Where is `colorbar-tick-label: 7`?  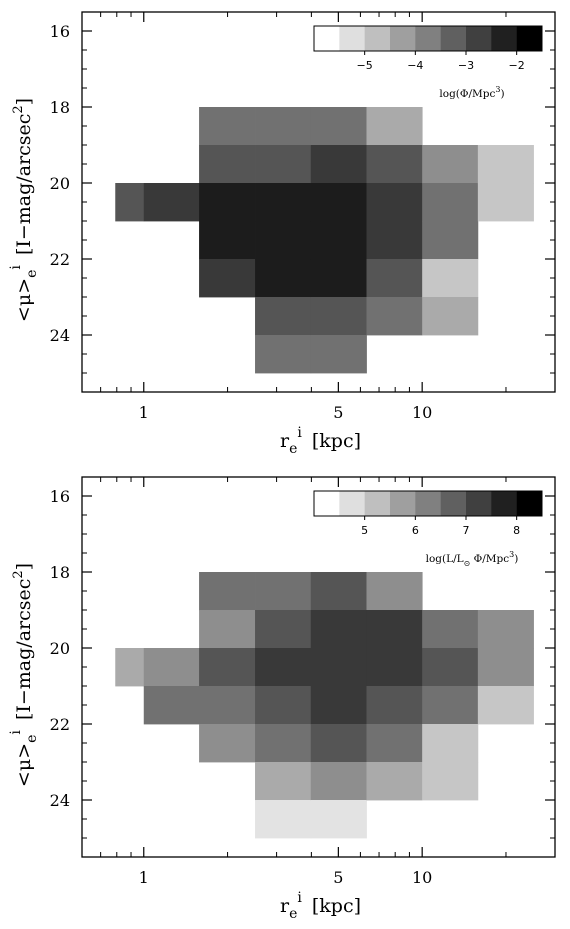
colorbar-tick-label: 7 is located at coordinates (466, 530).